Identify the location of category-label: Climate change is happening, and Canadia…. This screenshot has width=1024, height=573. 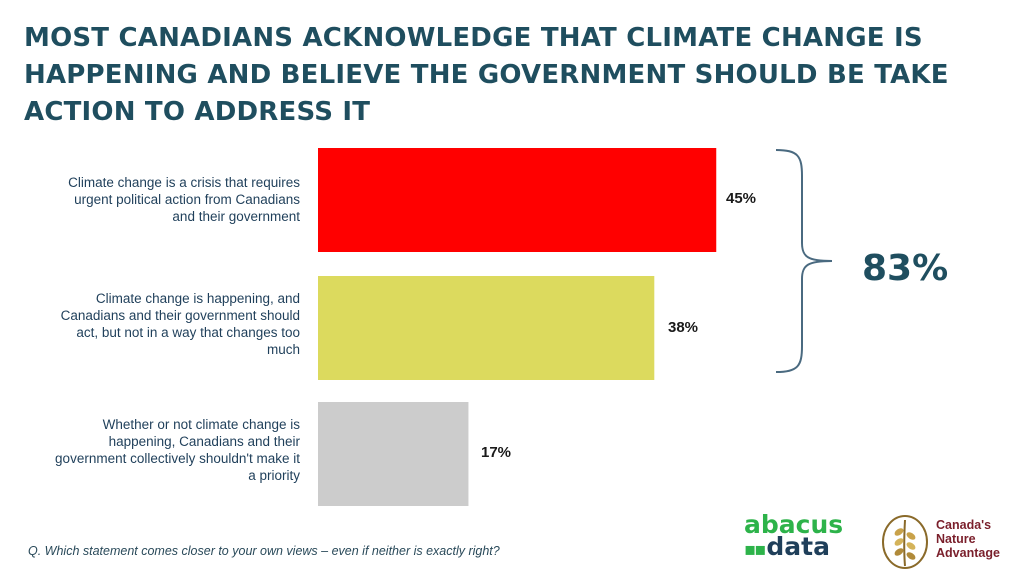
(180, 324).